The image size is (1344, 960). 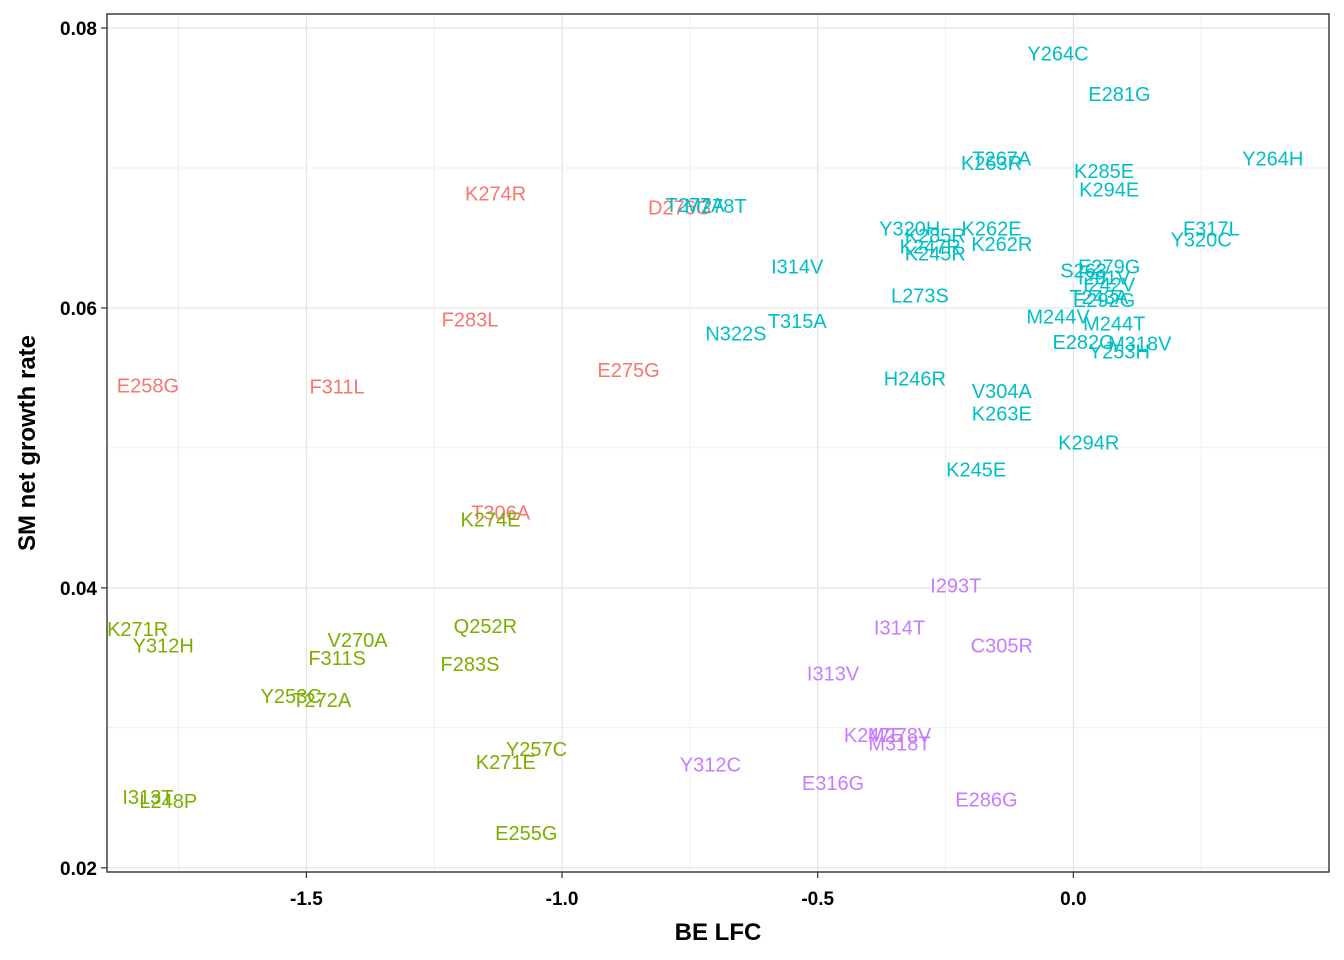 I want to click on x-tick-label: -0.5, so click(x=817, y=899).